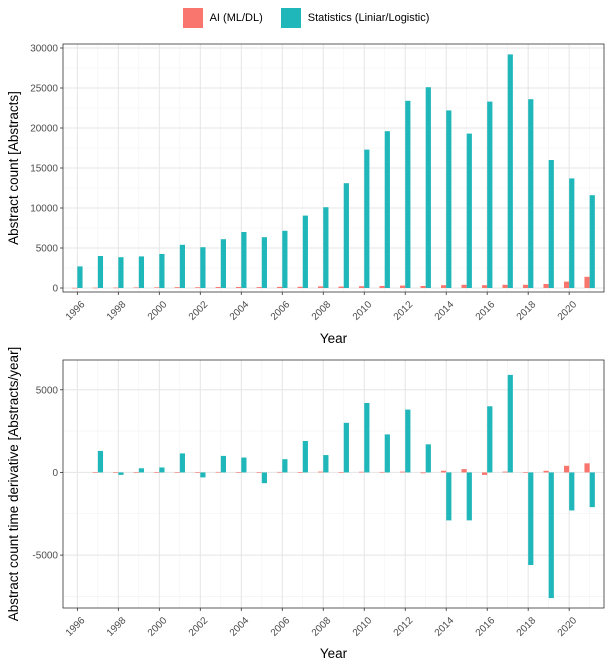  What do you see at coordinates (141, 272) in the screenshot?
I see `bar-statistics-1999` at bounding box center [141, 272].